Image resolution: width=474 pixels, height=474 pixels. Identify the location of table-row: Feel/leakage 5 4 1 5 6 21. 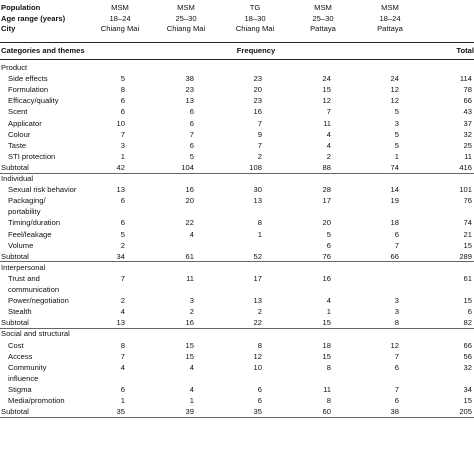
(237, 234).